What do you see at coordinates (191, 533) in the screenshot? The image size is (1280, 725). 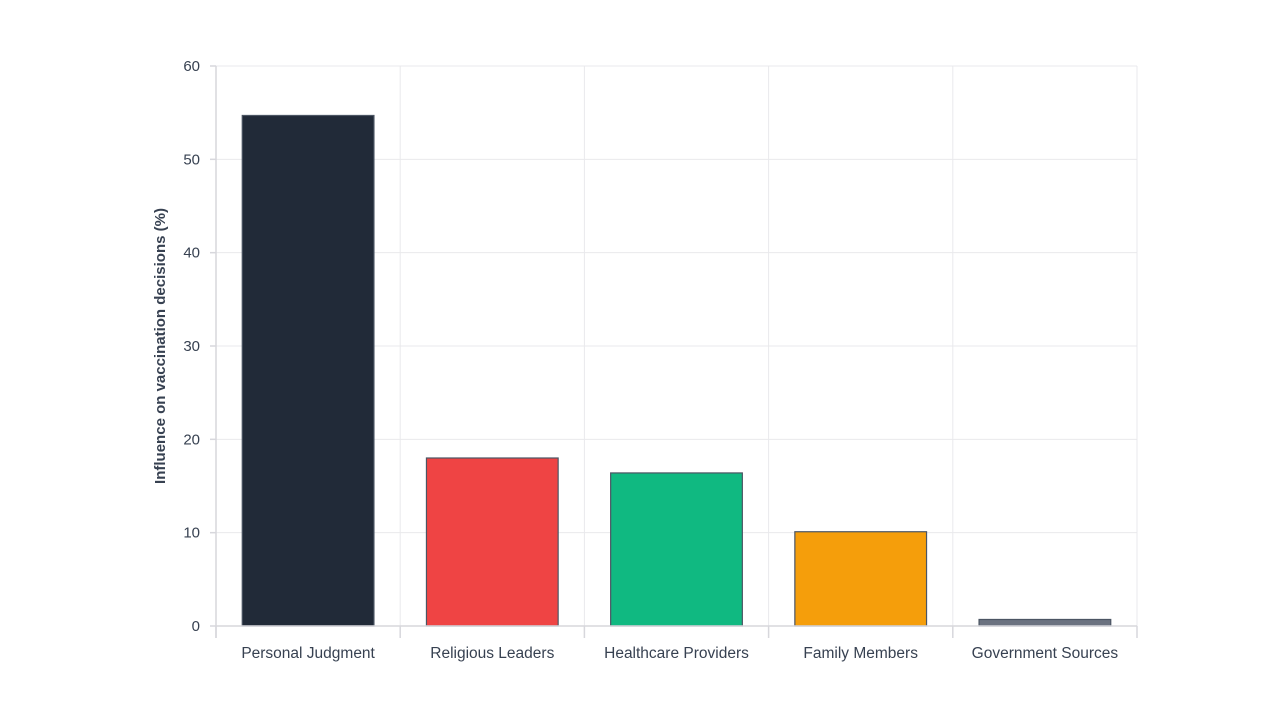 I see `y-tick-label: 10` at bounding box center [191, 533].